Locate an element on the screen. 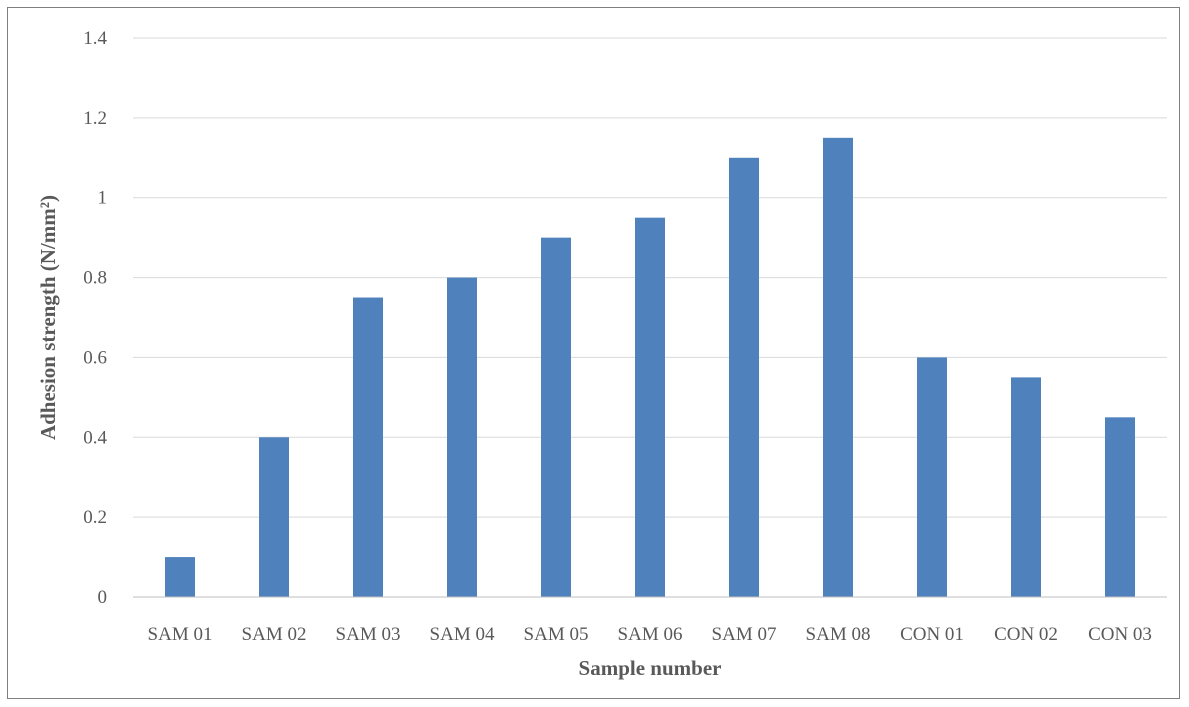 Image resolution: width=1189 pixels, height=707 pixels. y-tick-label: 0.2 is located at coordinates (95, 517).